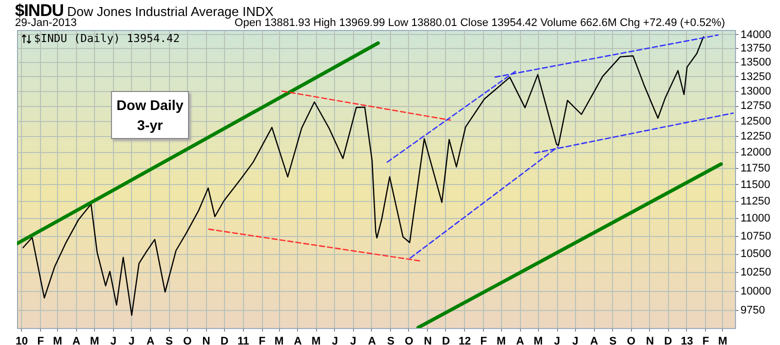 This screenshot has height=345, width=780. What do you see at coordinates (46, 23) in the screenshot?
I see `text: 29-Jan-2013` at bounding box center [46, 23].